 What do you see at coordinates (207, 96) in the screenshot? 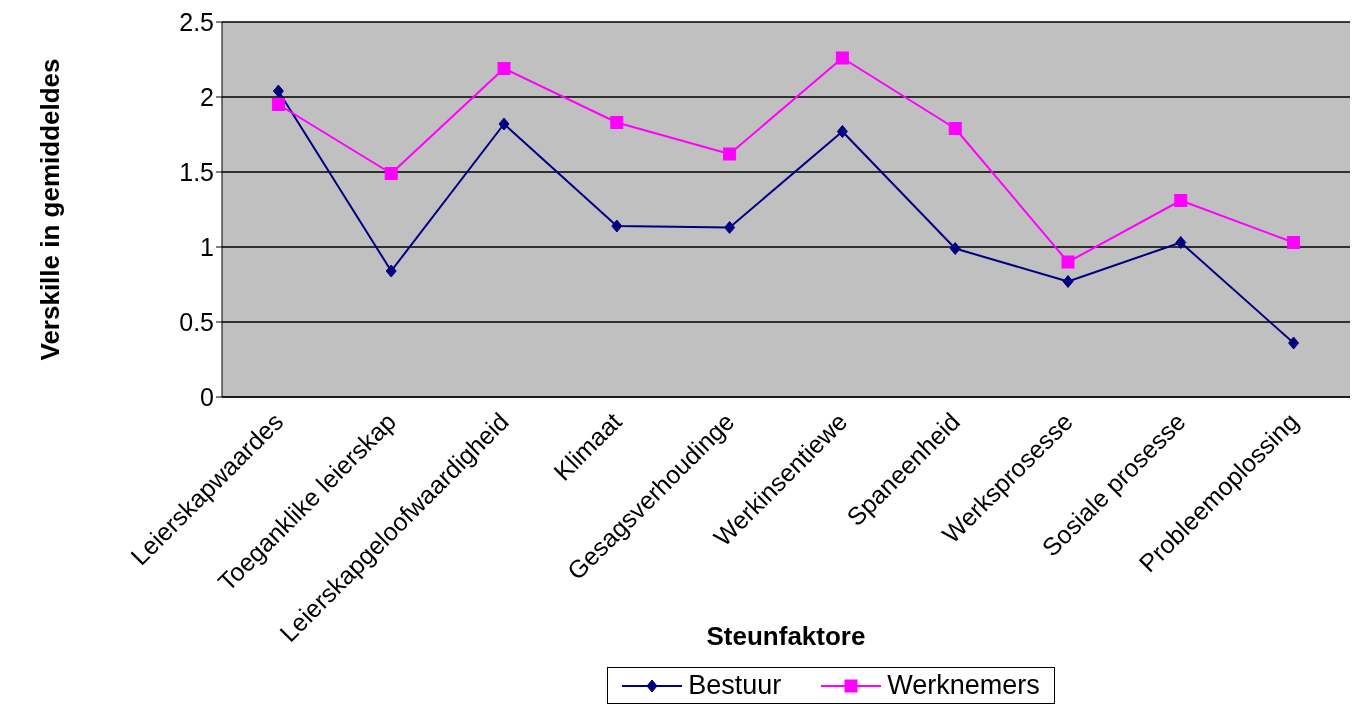
I see `y-tick-label: 2` at bounding box center [207, 96].